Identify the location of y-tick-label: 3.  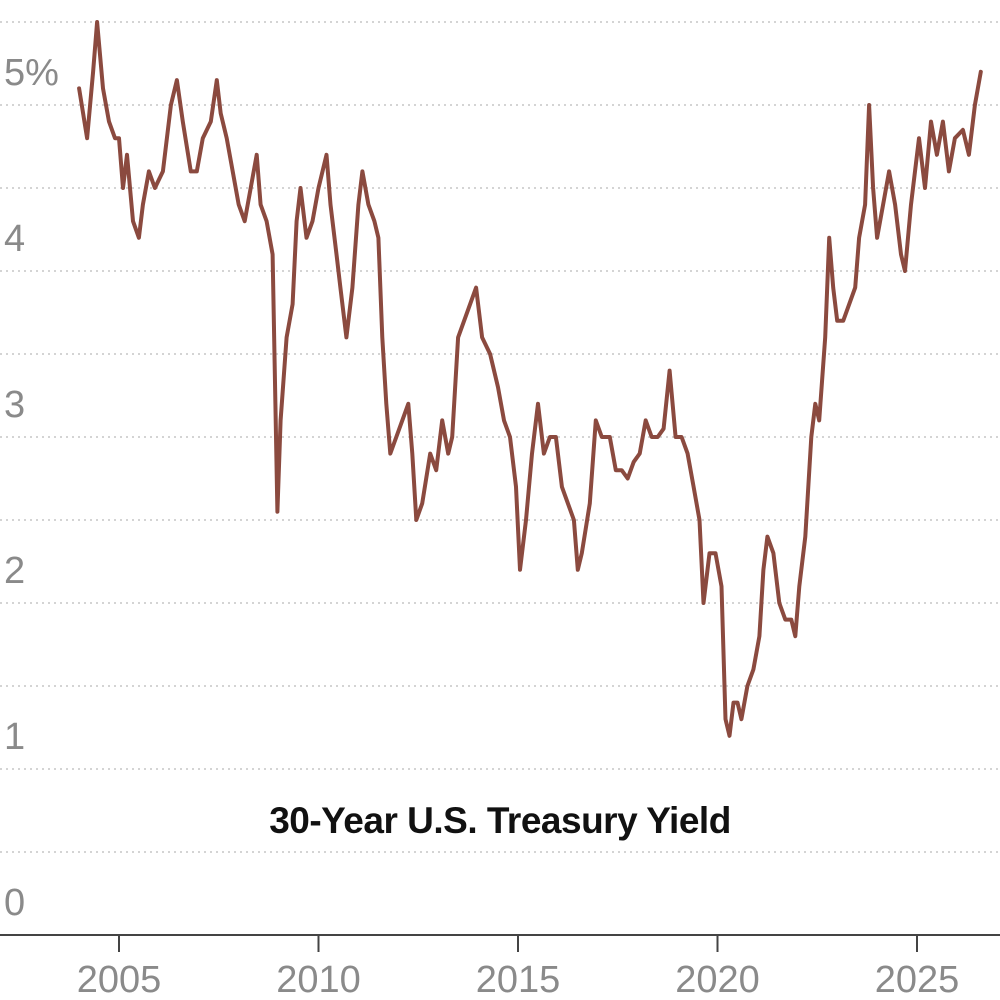
(14, 405).